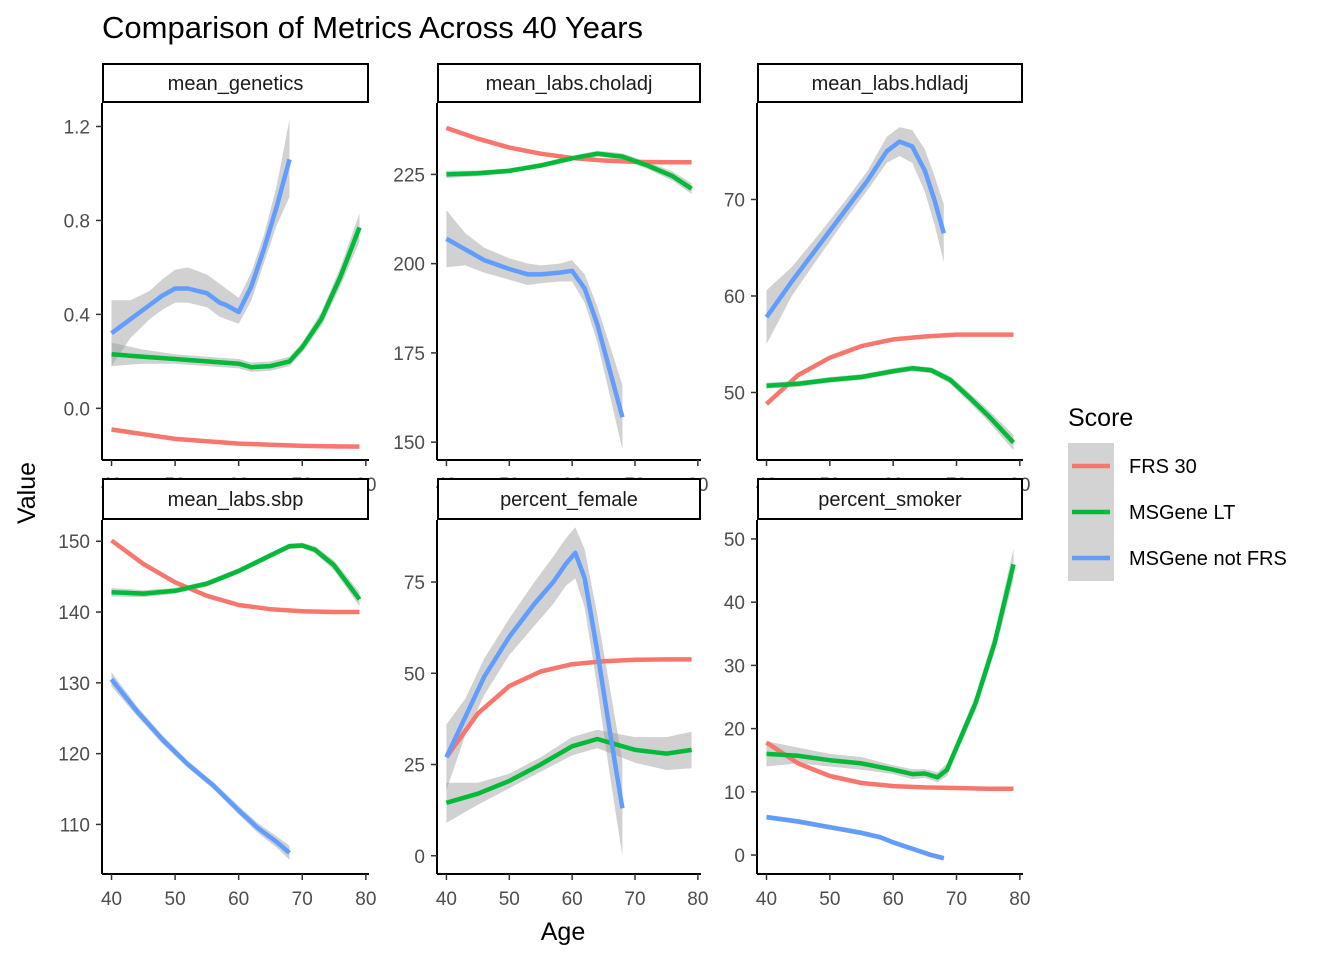 The height and width of the screenshot is (960, 1344). I want to click on y-tick-label: 0.0, so click(77, 409).